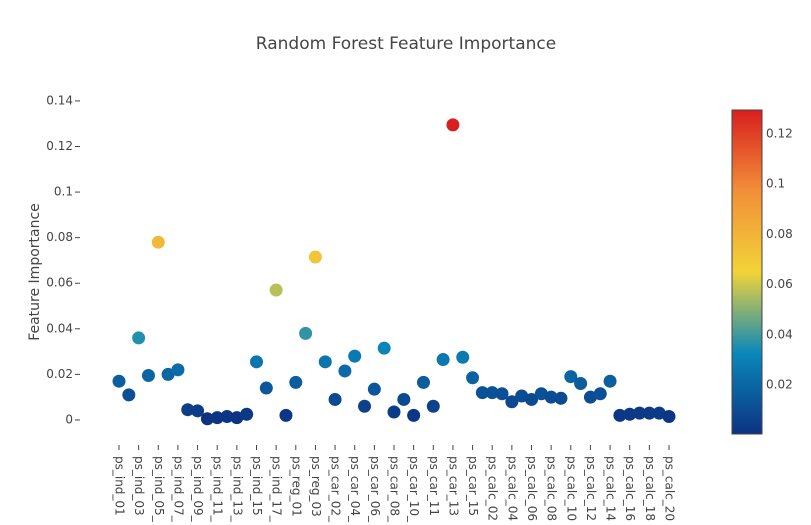  I want to click on y-tick-label: 0.02, so click(59, 374).